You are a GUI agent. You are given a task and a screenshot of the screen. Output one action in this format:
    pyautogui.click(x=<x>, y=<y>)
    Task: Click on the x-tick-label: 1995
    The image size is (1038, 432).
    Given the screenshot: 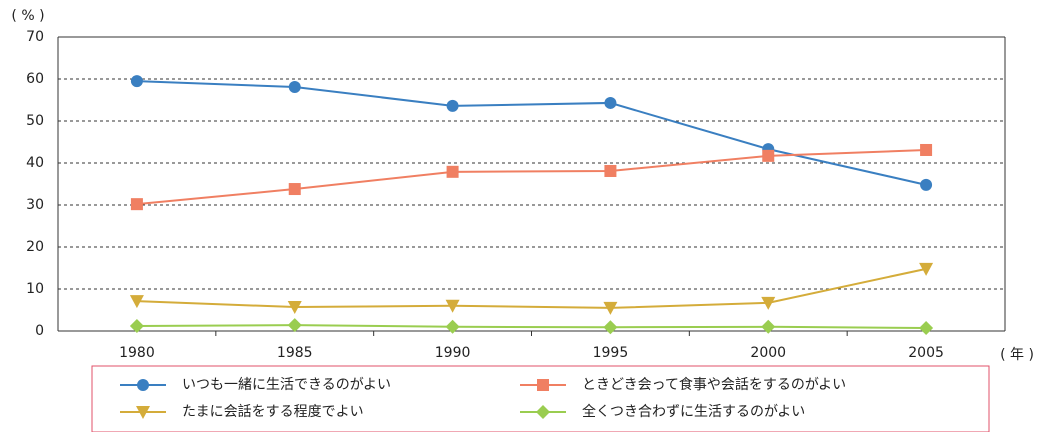 What is the action you would take?
    pyautogui.click(x=611, y=353)
    